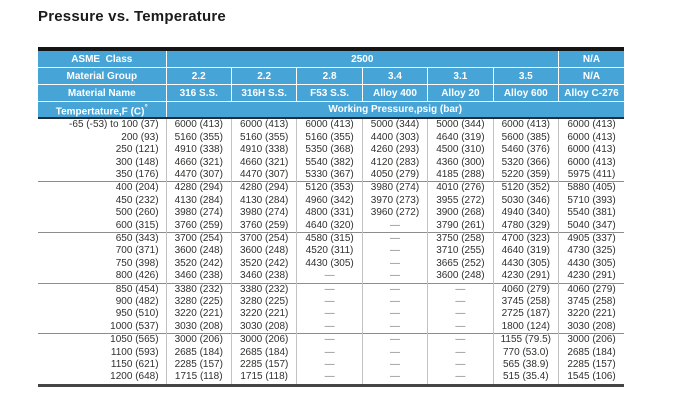  Describe the element at coordinates (198, 238) in the screenshot. I see `pressure-cell: 3700 (254)` at that location.